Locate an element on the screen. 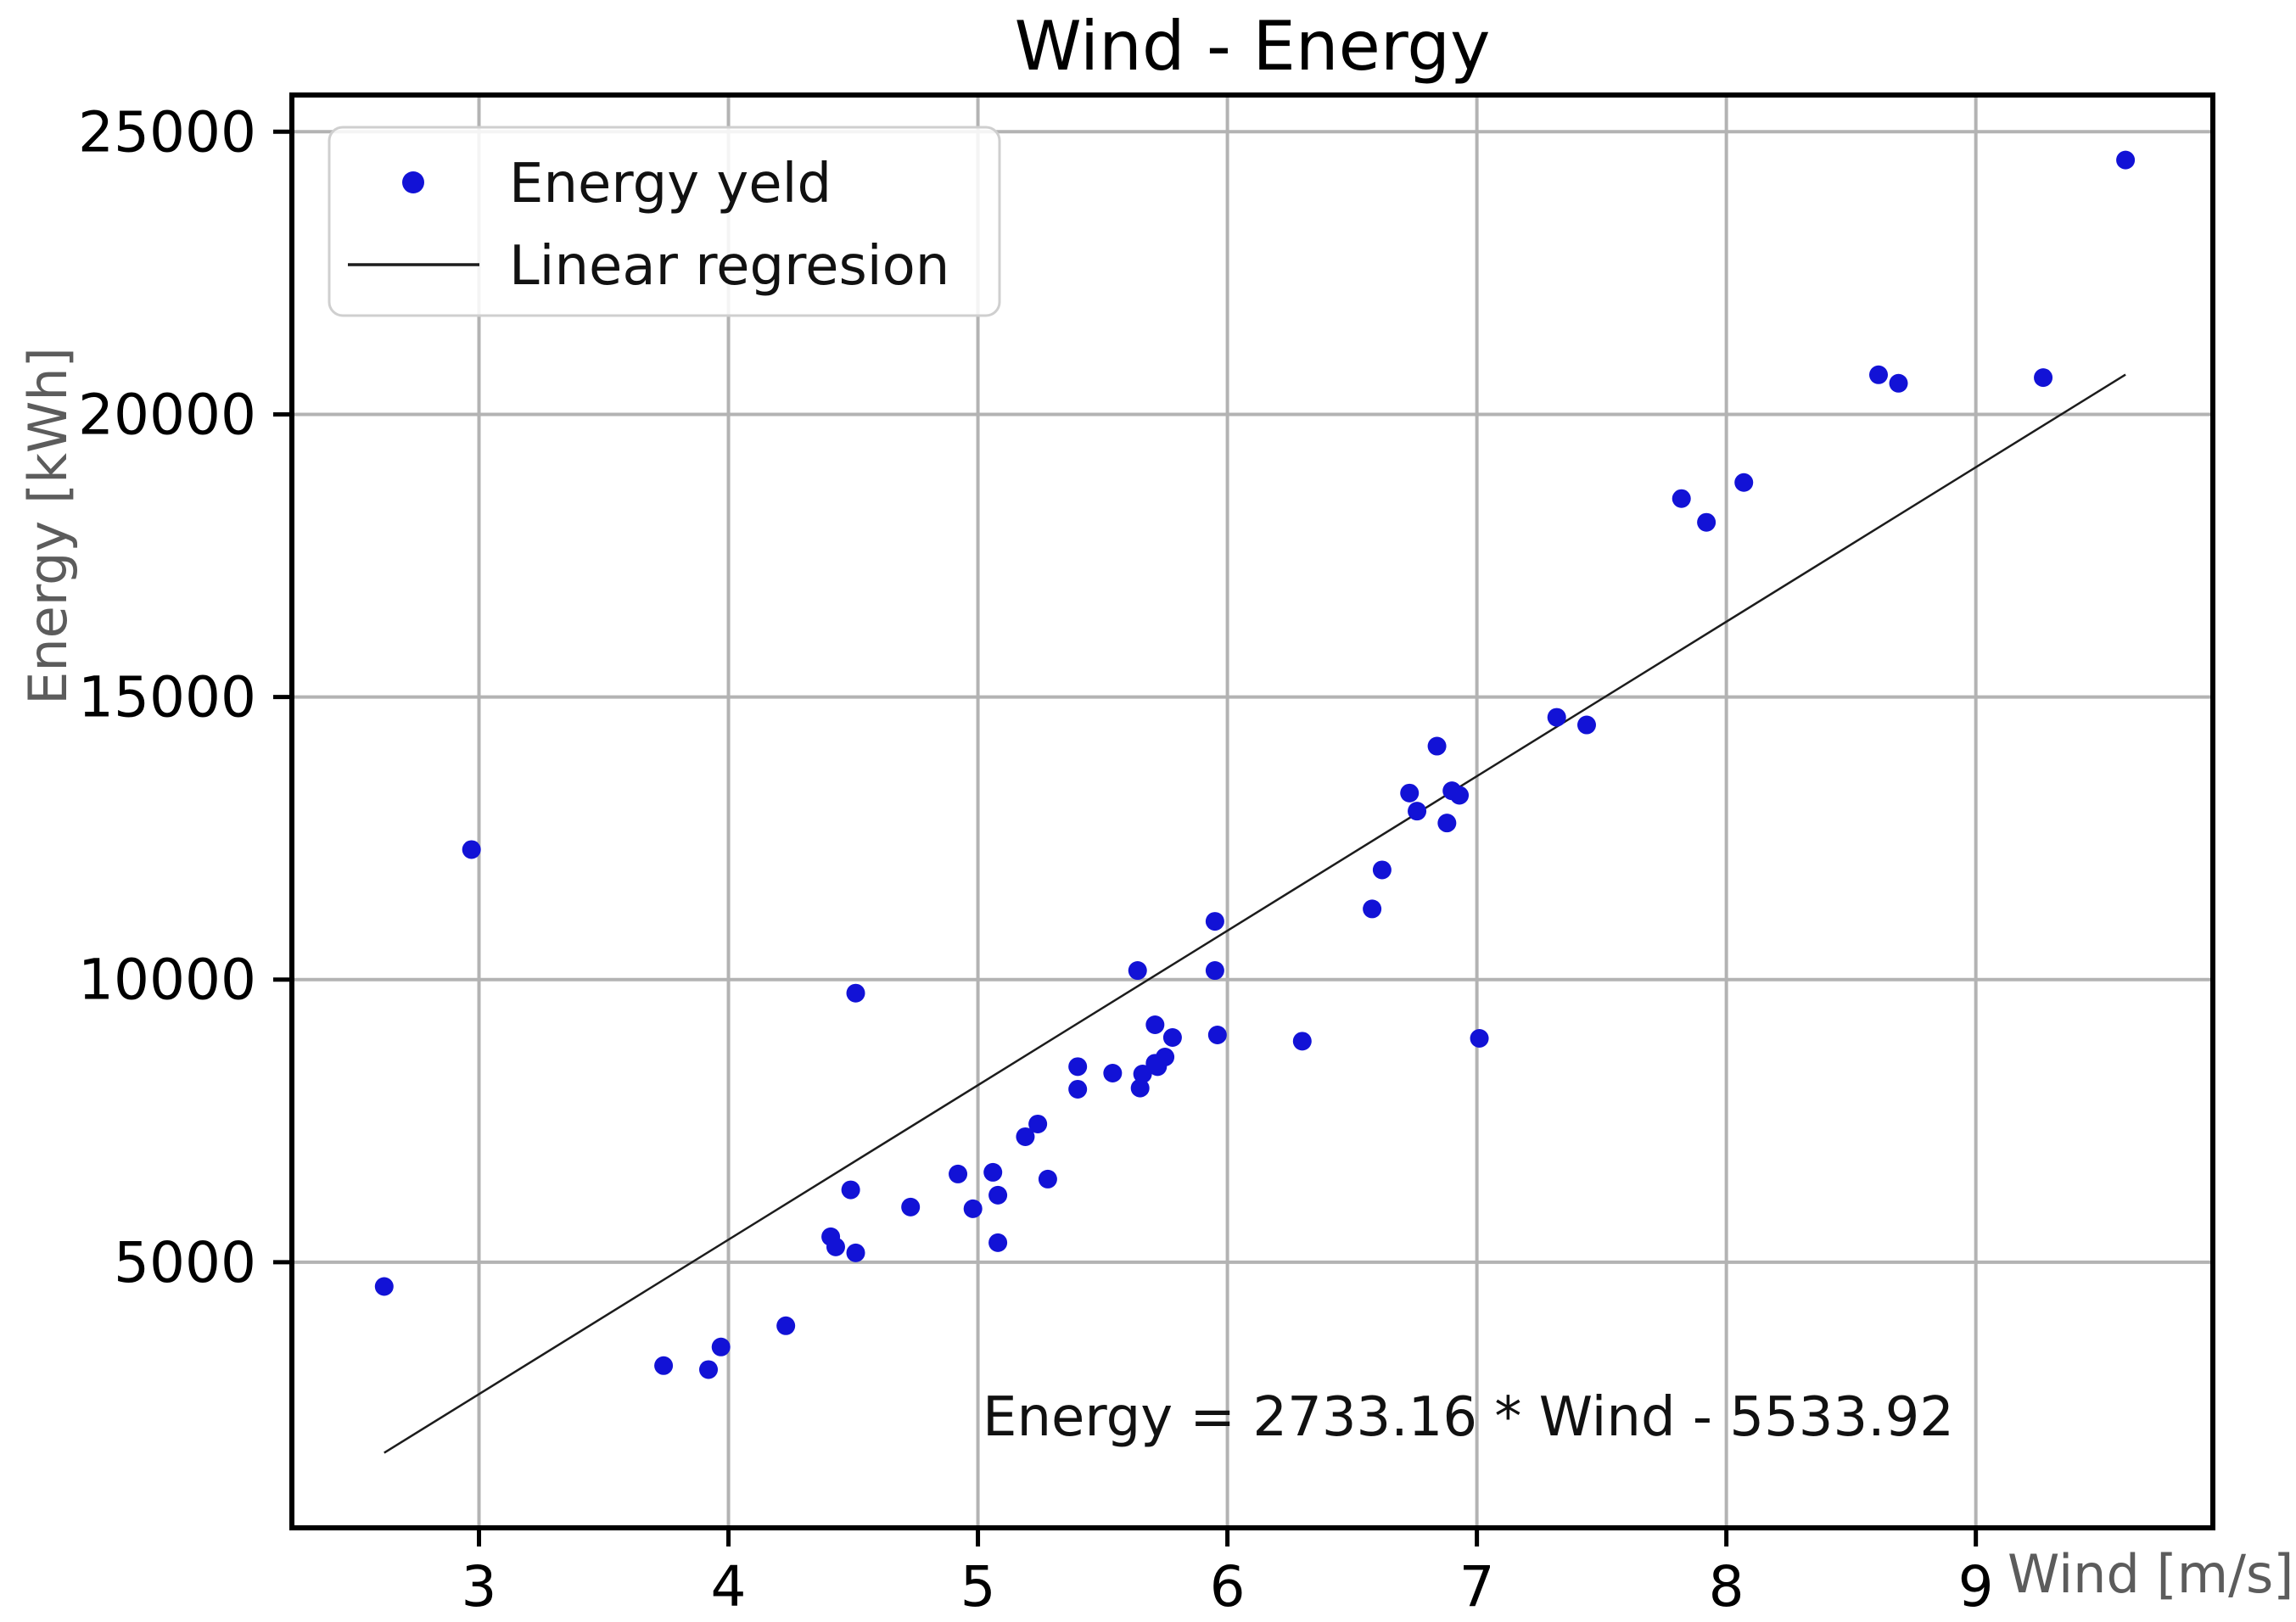  regression-equation: Energy = 2733.16 * Wind - 5533.92 is located at coordinates (1468, 1417).